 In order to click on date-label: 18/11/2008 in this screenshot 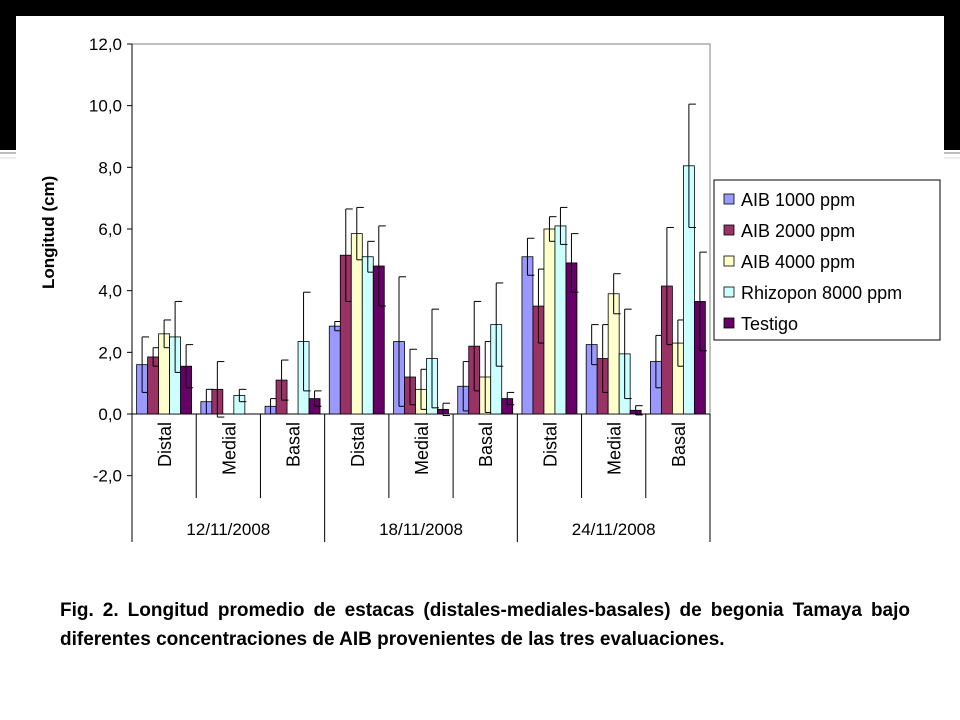, I will do `click(421, 529)`.